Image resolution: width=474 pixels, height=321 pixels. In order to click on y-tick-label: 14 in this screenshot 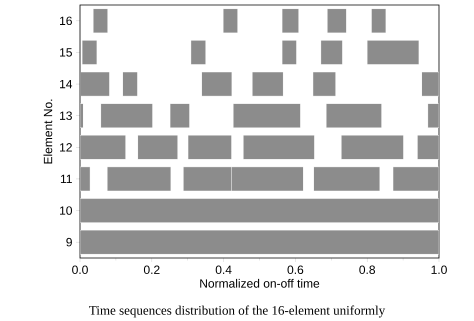, I will do `click(66, 84)`.